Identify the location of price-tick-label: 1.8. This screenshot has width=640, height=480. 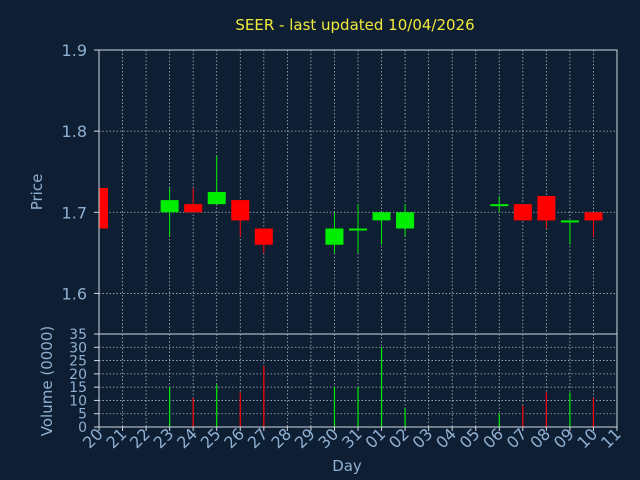
(74, 131).